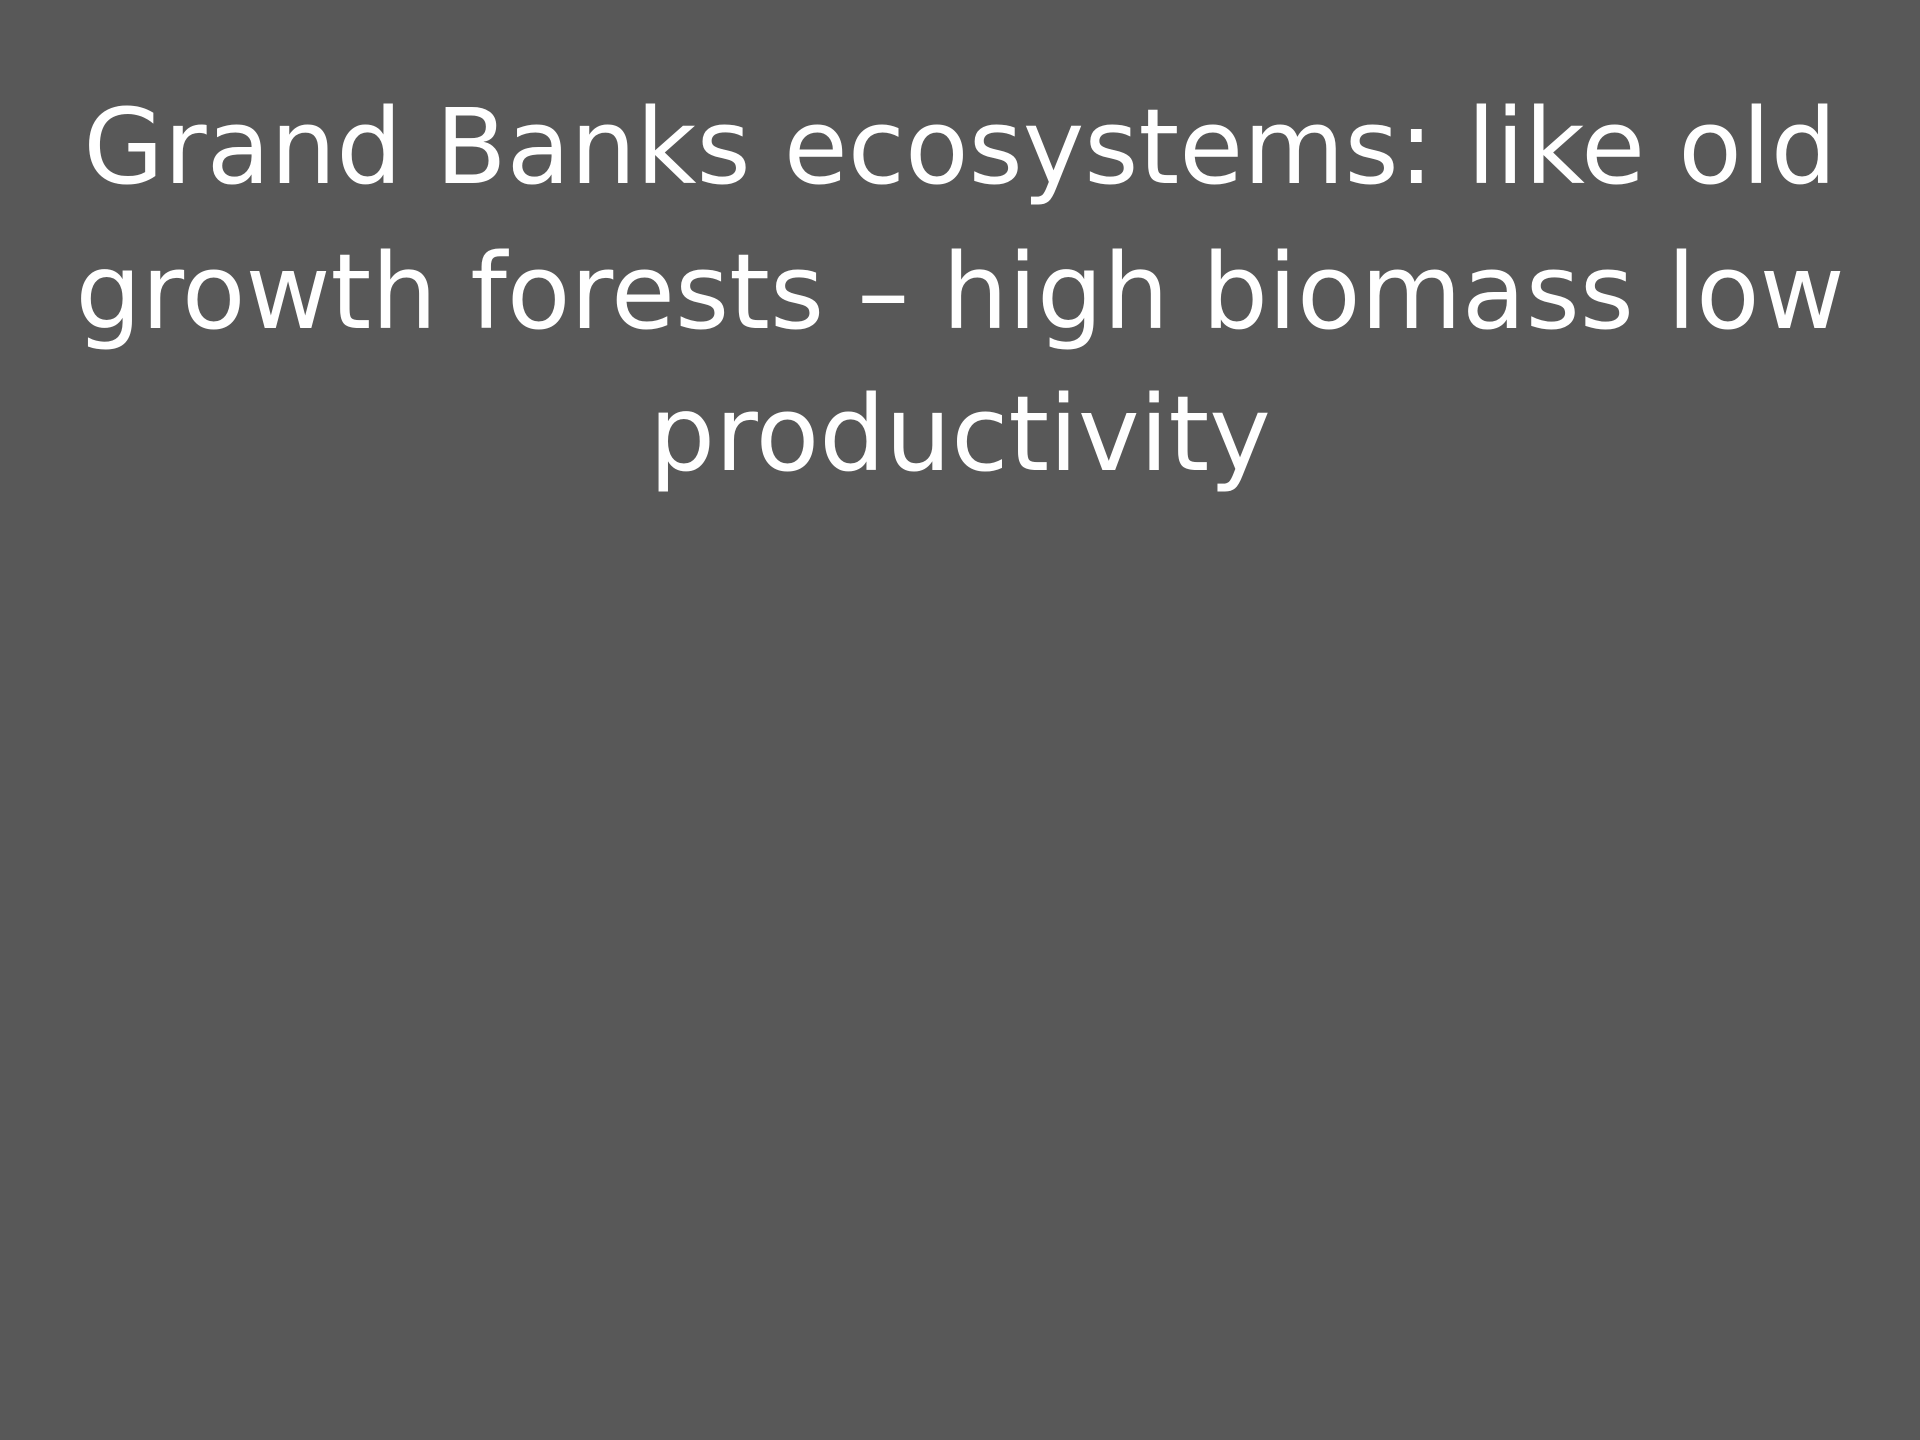 The image size is (1920, 1440). I want to click on title-line: productivity, so click(960, 434).